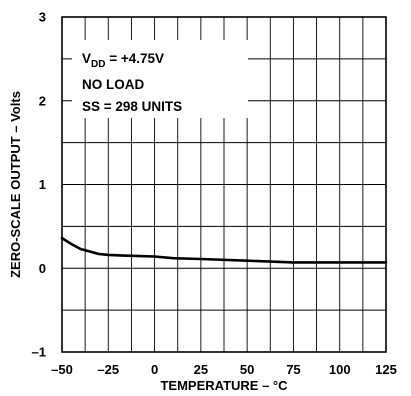 The height and width of the screenshot is (396, 411). I want to click on x-tick-label: –50, so click(62, 369).